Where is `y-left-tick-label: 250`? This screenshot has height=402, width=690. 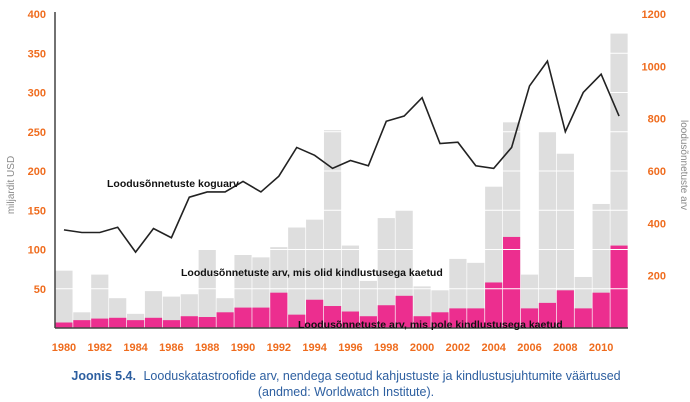 y-left-tick-label: 250 is located at coordinates (37, 133).